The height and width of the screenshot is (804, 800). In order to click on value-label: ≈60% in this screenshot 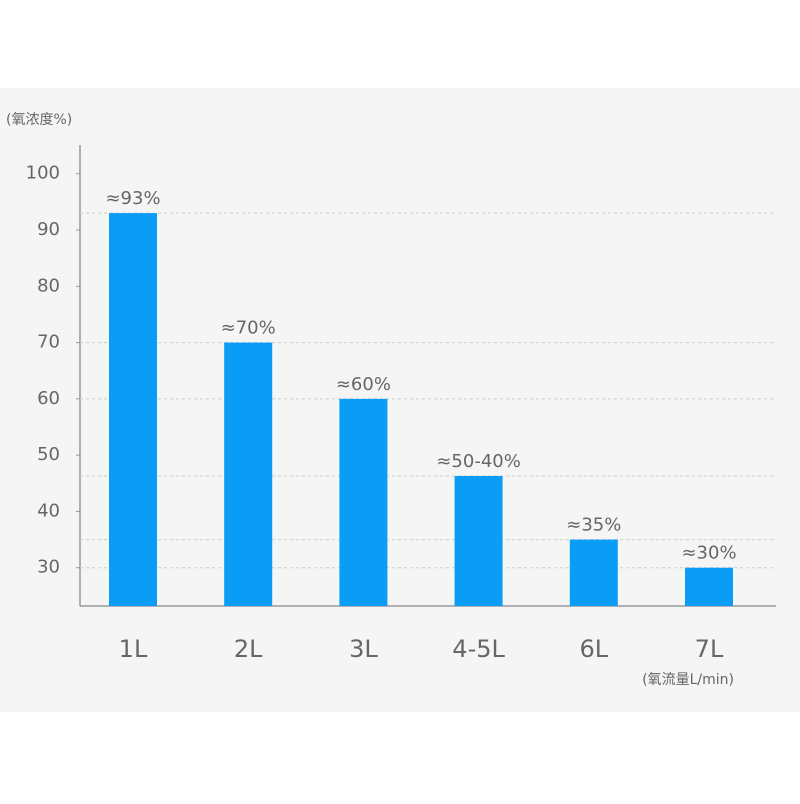, I will do `click(363, 384)`.